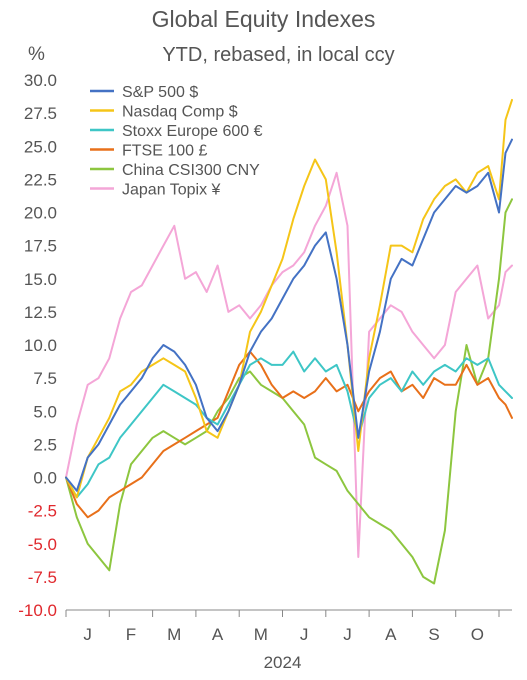  Describe the element at coordinates (40, 312) in the screenshot. I see `y-tick-label: 12.5` at that location.